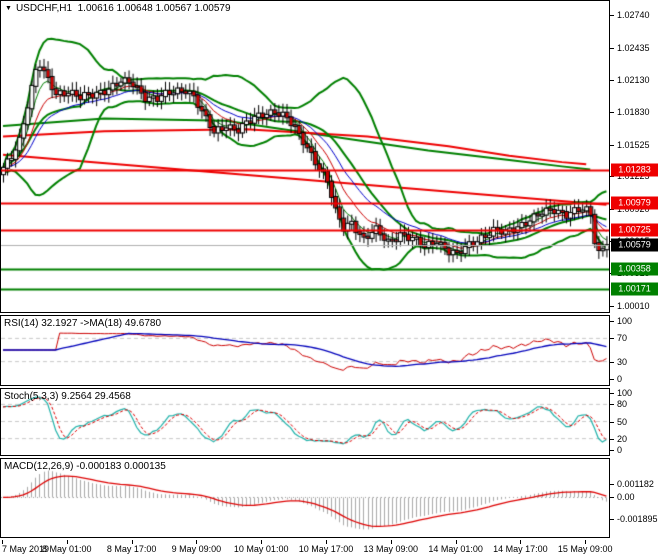 The image size is (660, 560). Describe the element at coordinates (620, 379) in the screenshot. I see `rsi-tick-label: 0` at that location.